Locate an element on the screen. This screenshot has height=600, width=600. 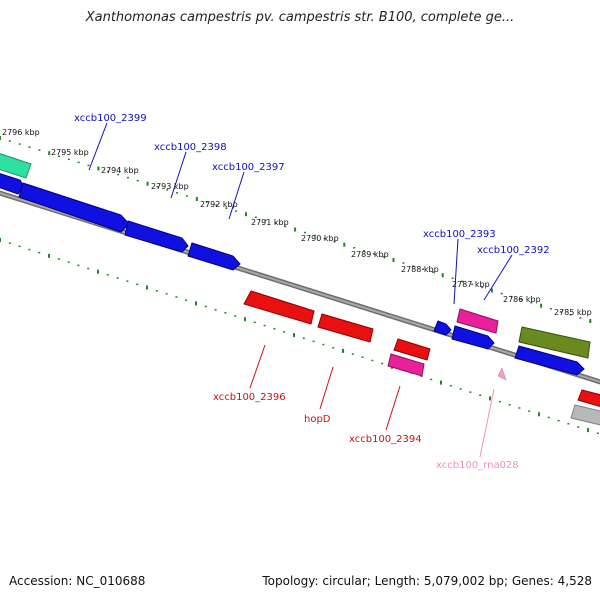
kbp-label-2791: 2791 kbp is located at coordinates (270, 222).